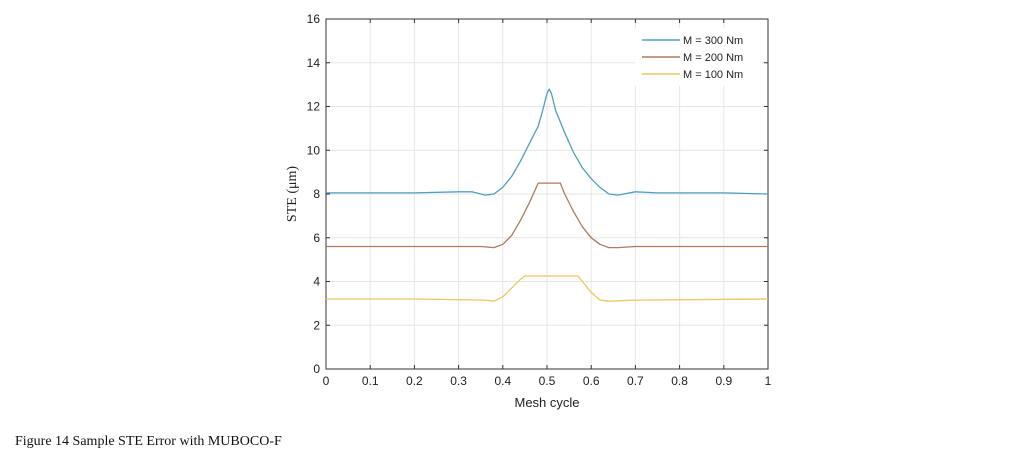 This screenshot has height=465, width=1024. I want to click on y-tick-label: 10, so click(314, 150).